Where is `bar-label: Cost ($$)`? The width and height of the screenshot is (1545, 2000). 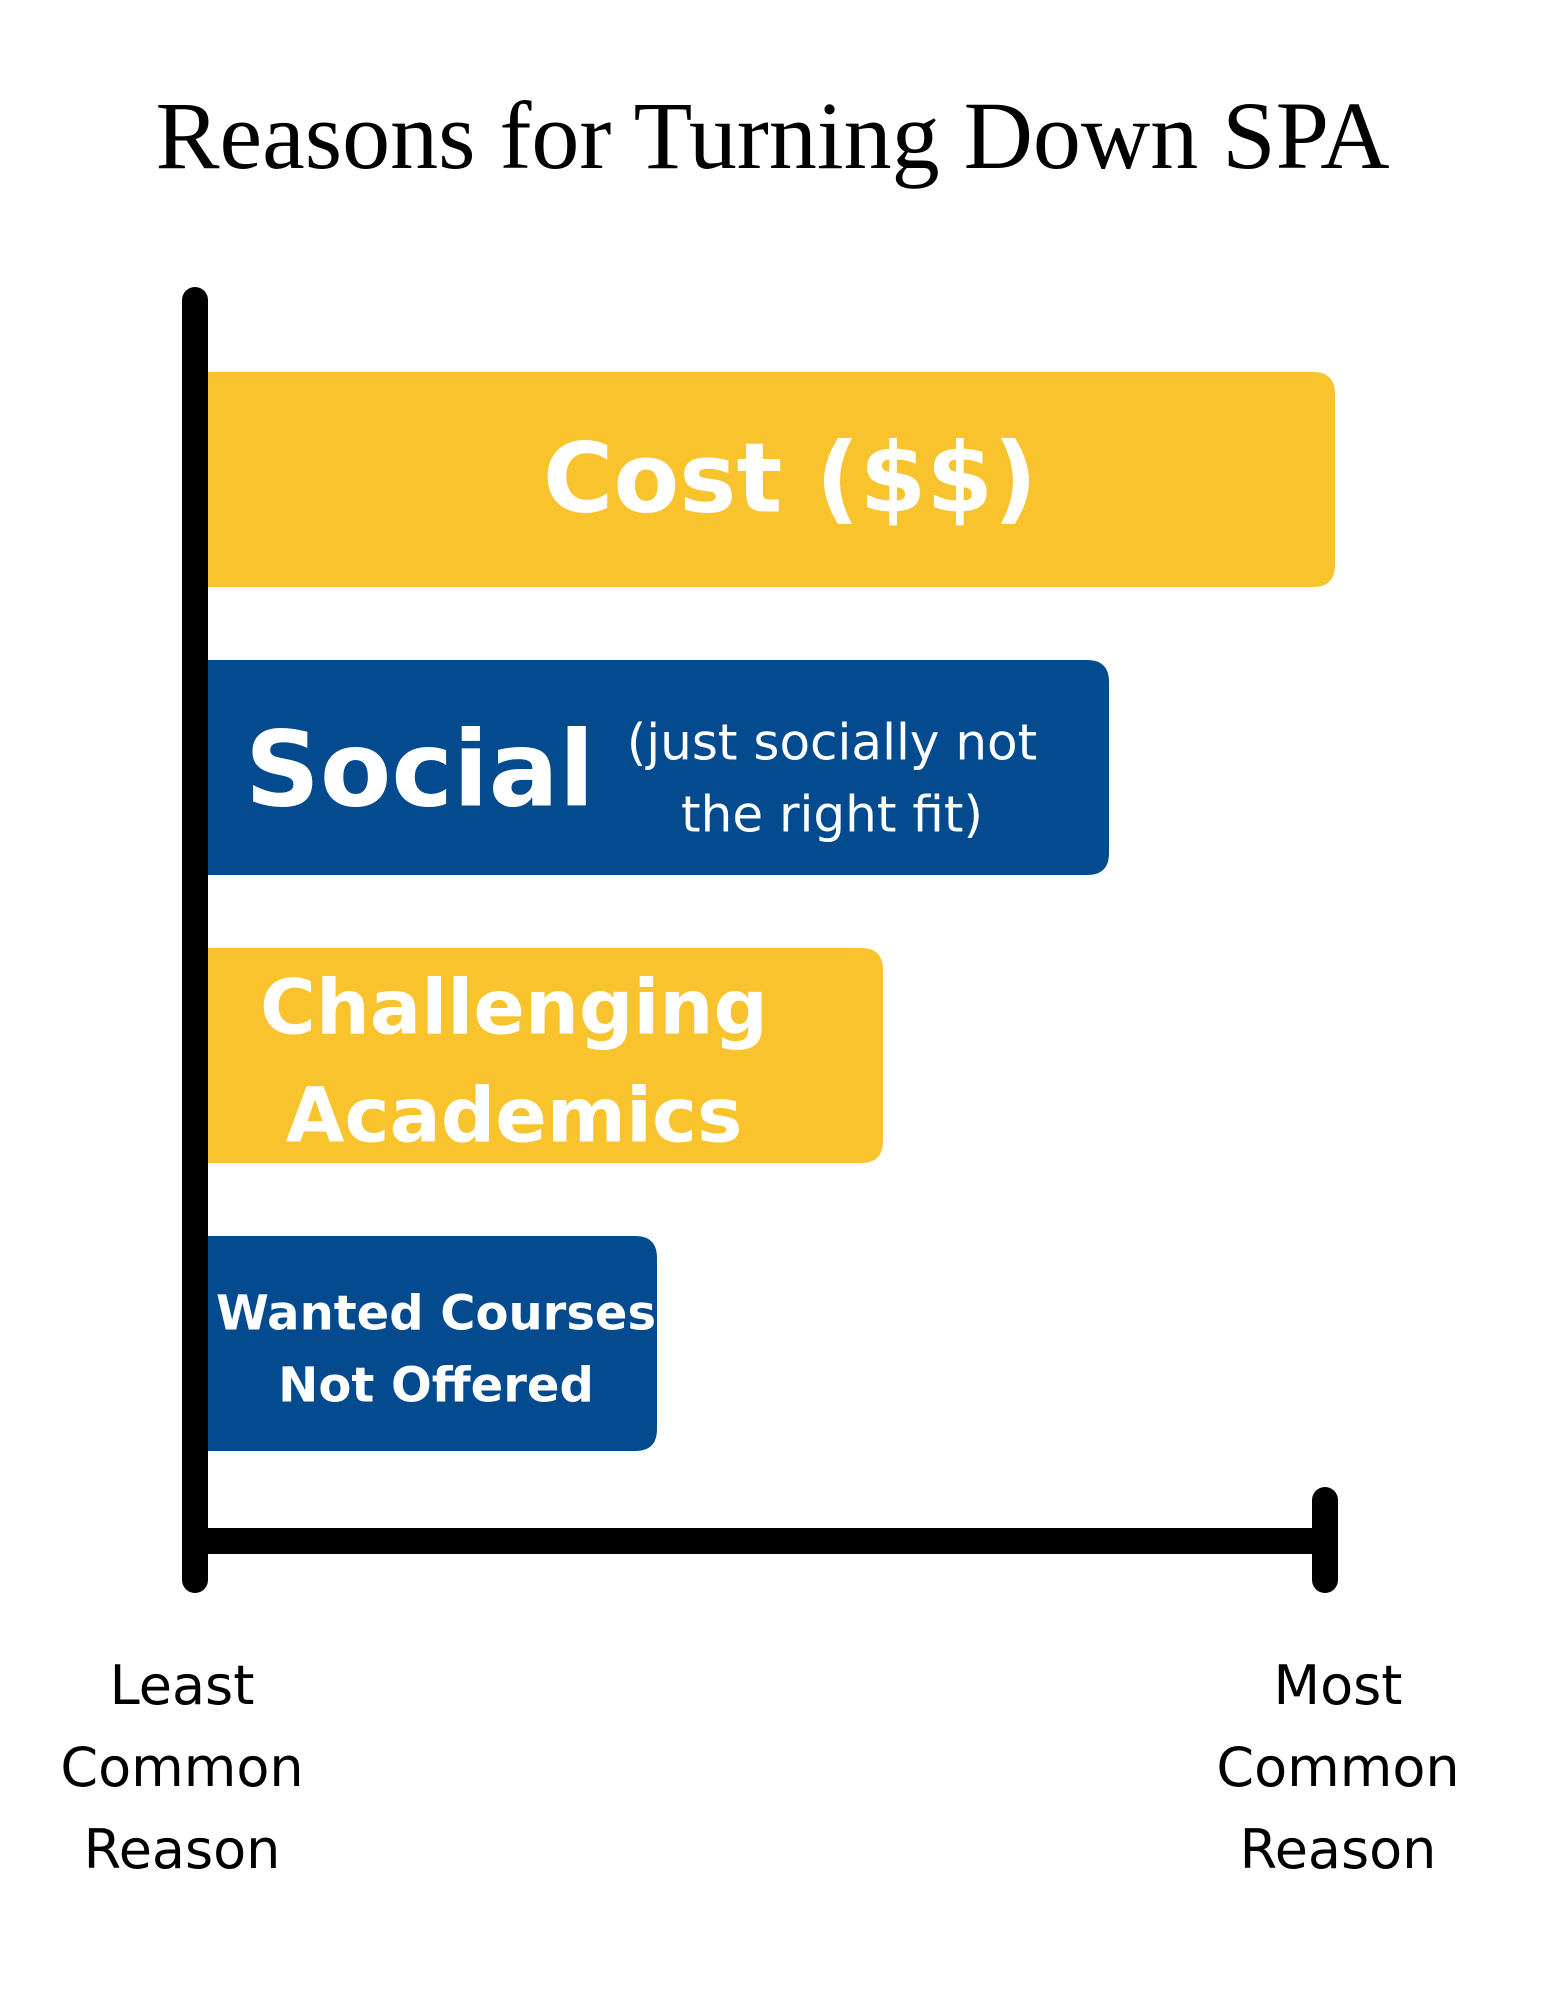 bar-label: Cost ($$) is located at coordinates (790, 479).